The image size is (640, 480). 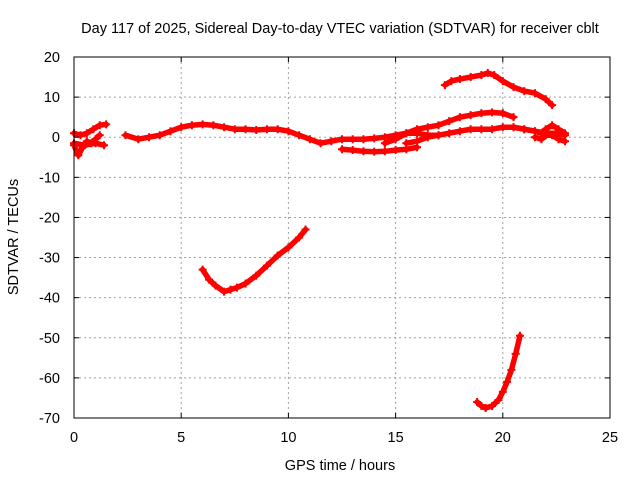 I want to click on y-tick-label: -50, so click(x=49, y=339).